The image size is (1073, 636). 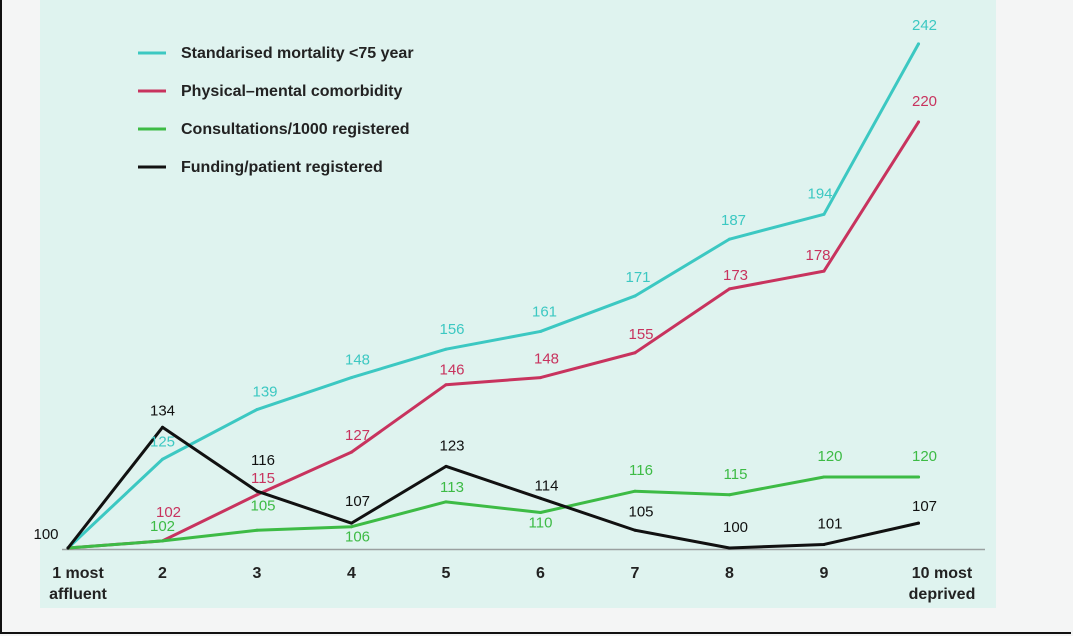 I want to click on data-label-2-4: 113, so click(x=452, y=487).